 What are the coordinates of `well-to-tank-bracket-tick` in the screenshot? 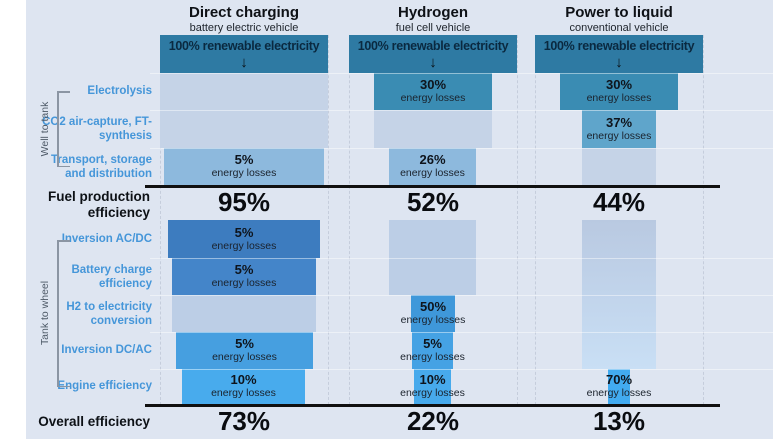 It's located at (63, 92).